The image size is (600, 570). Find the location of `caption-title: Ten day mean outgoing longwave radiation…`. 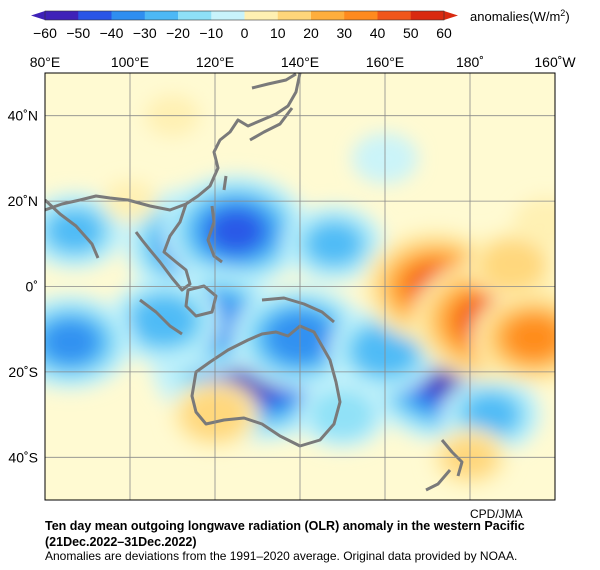

caption-title: Ten day mean outgoing longwave radiation… is located at coordinates (285, 526).